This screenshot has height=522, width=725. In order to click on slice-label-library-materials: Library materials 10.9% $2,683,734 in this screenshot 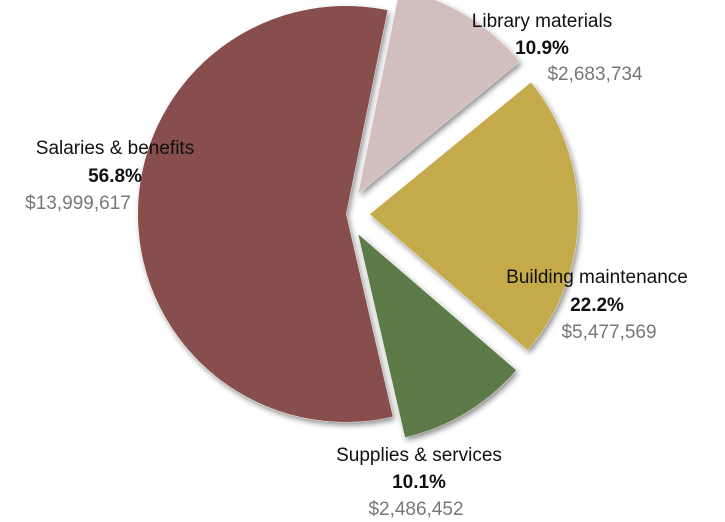, I will do `click(557, 48)`.